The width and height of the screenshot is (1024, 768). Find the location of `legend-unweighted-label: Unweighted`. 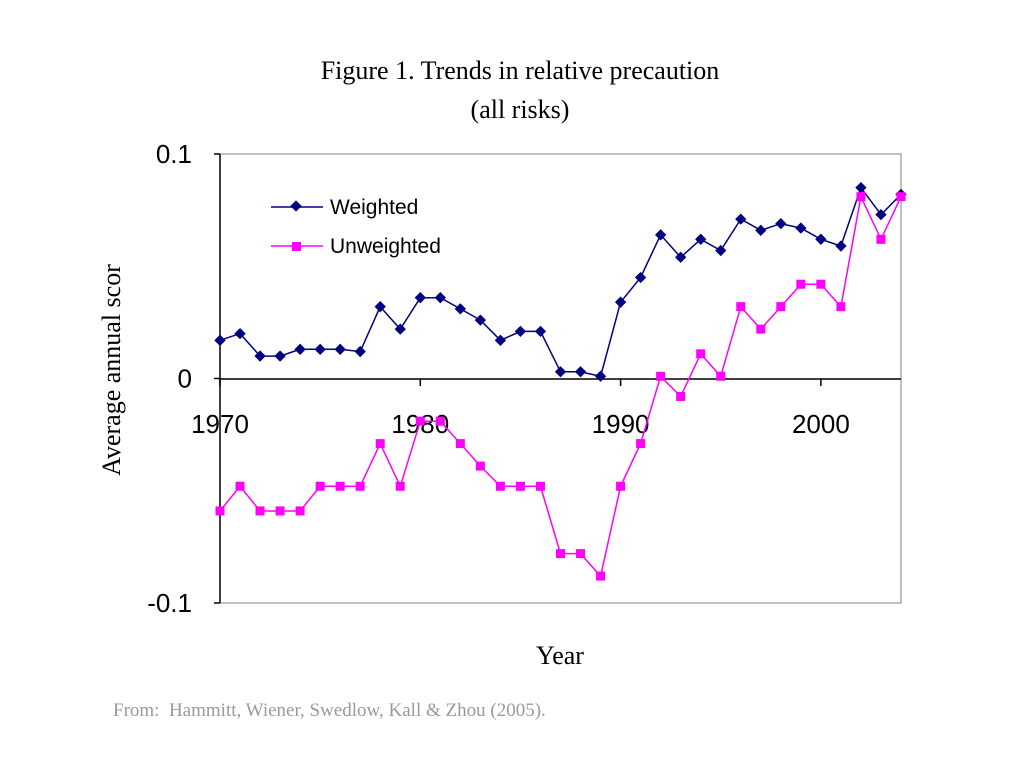

legend-unweighted-label: Unweighted is located at coordinates (385, 246).